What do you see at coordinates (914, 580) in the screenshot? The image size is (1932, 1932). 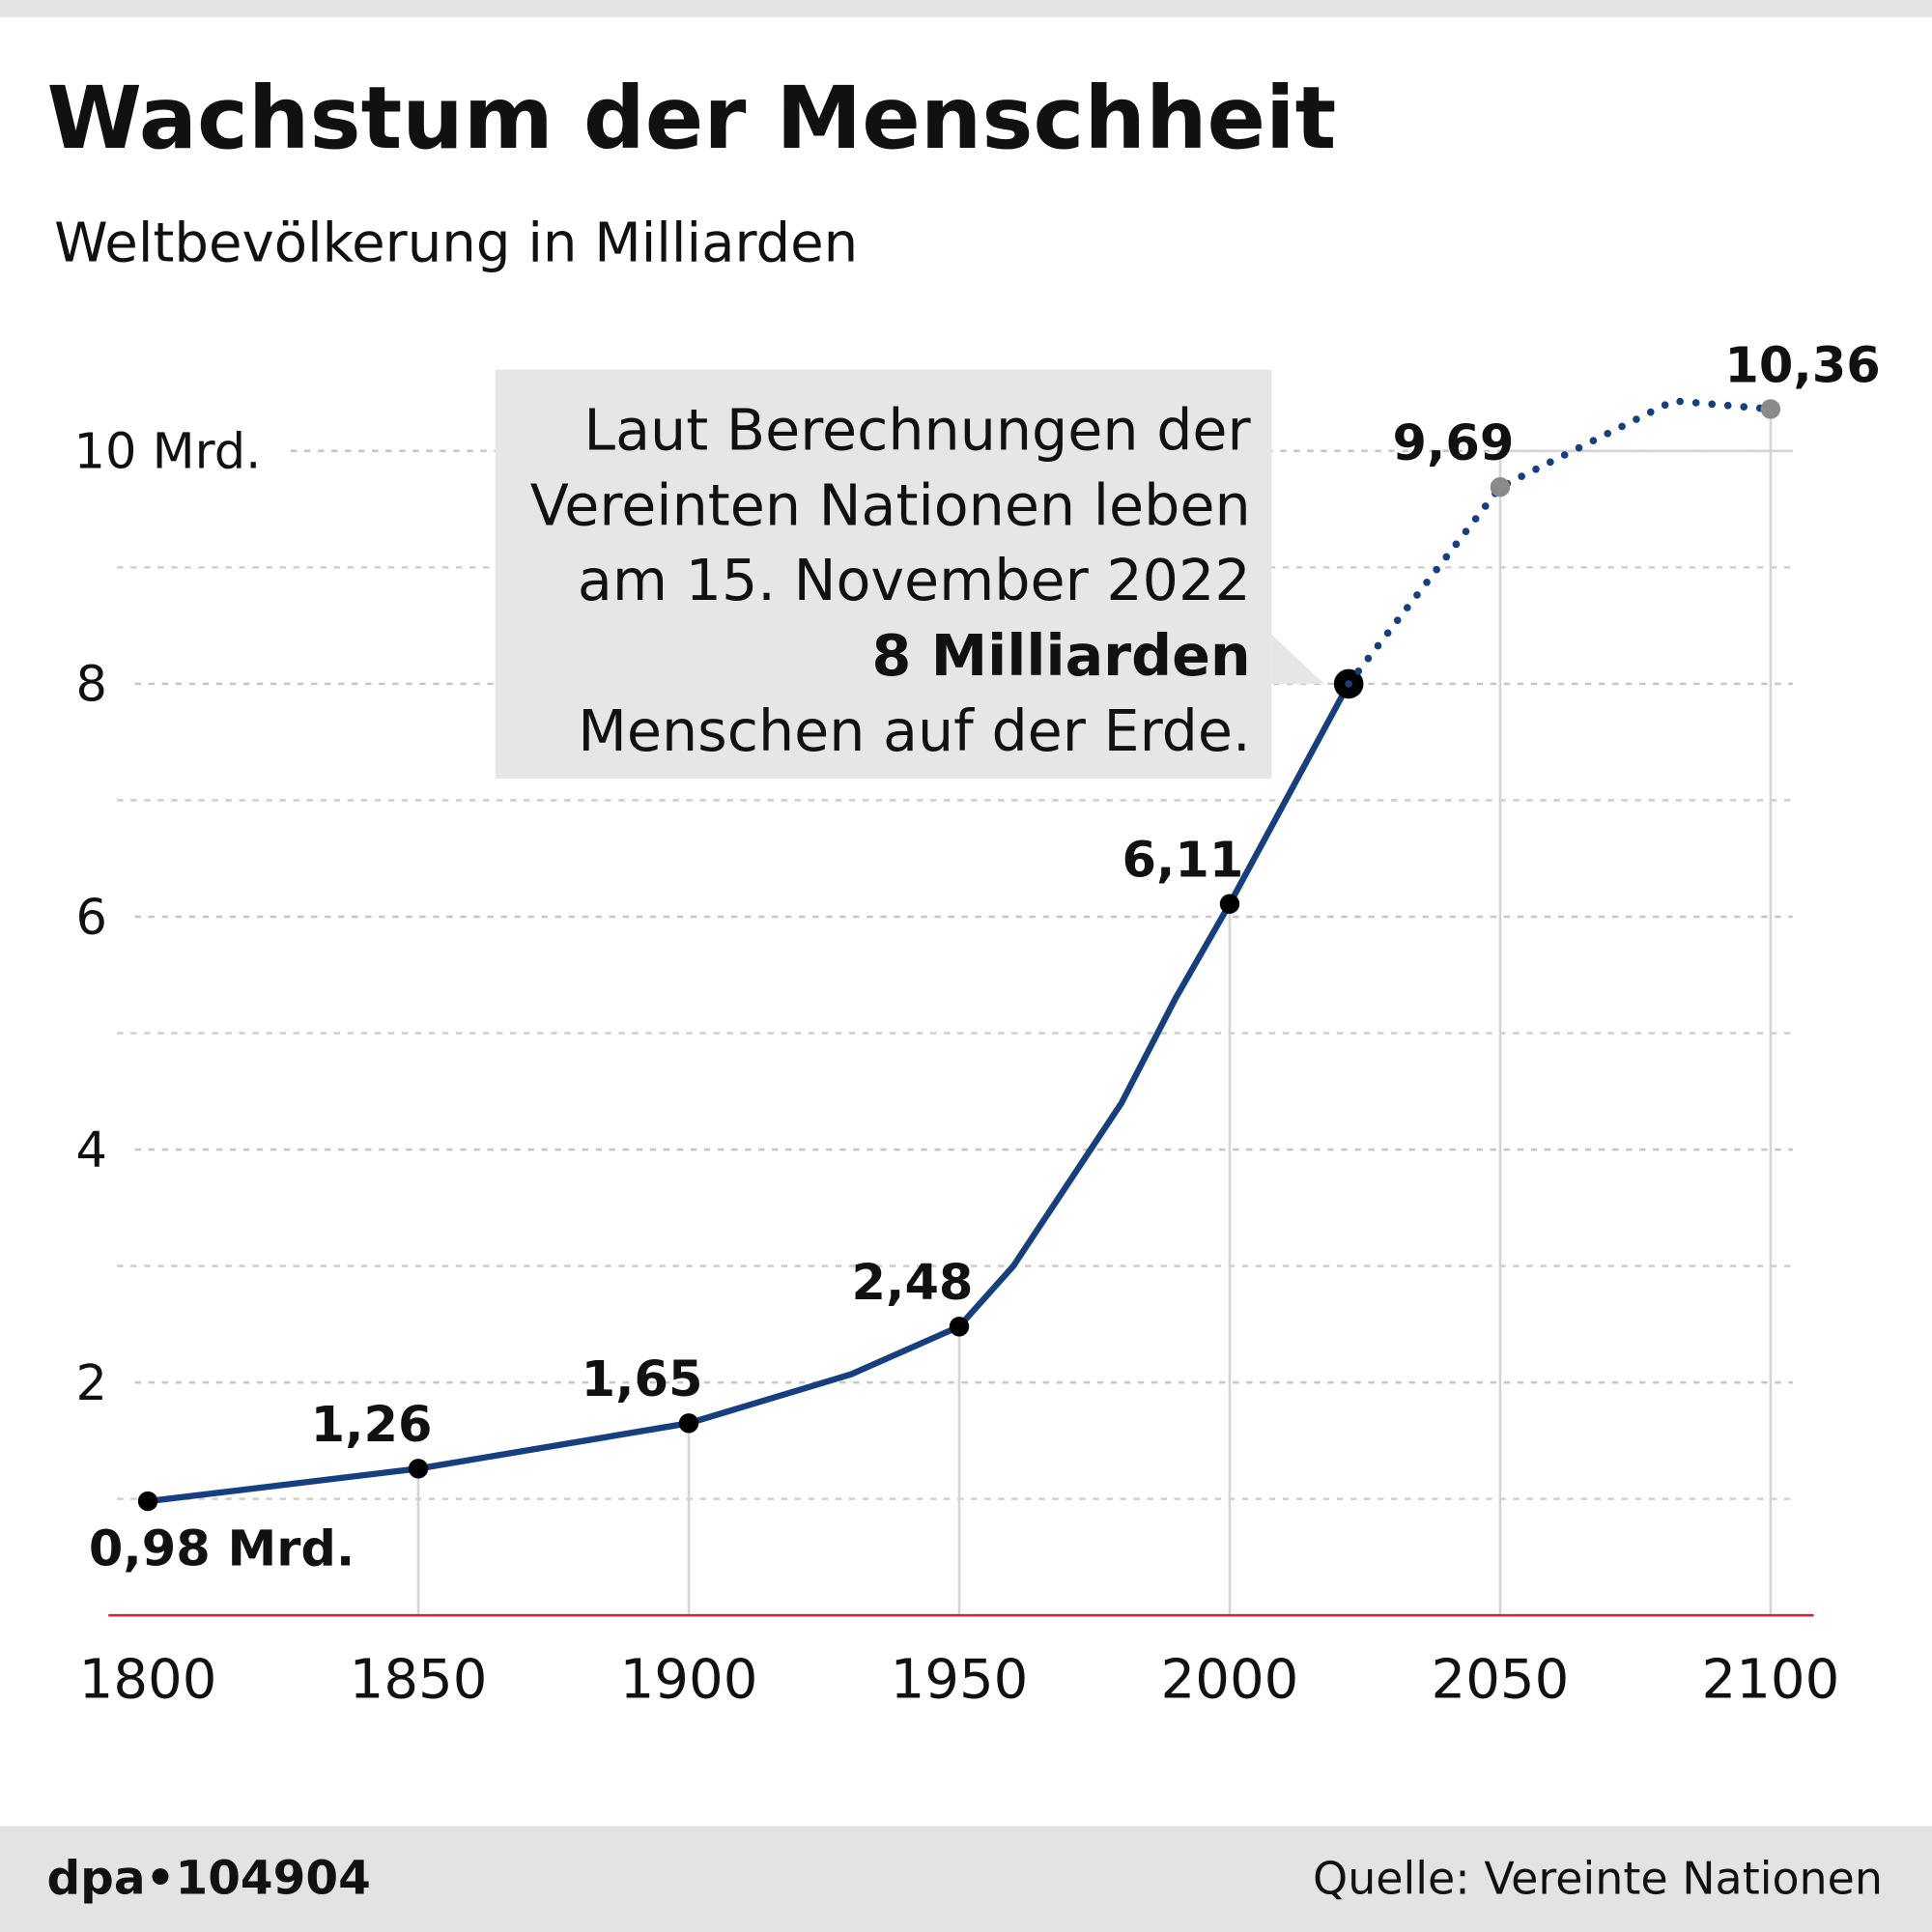 I see `annotation-text: am 15. November 2022` at bounding box center [914, 580].